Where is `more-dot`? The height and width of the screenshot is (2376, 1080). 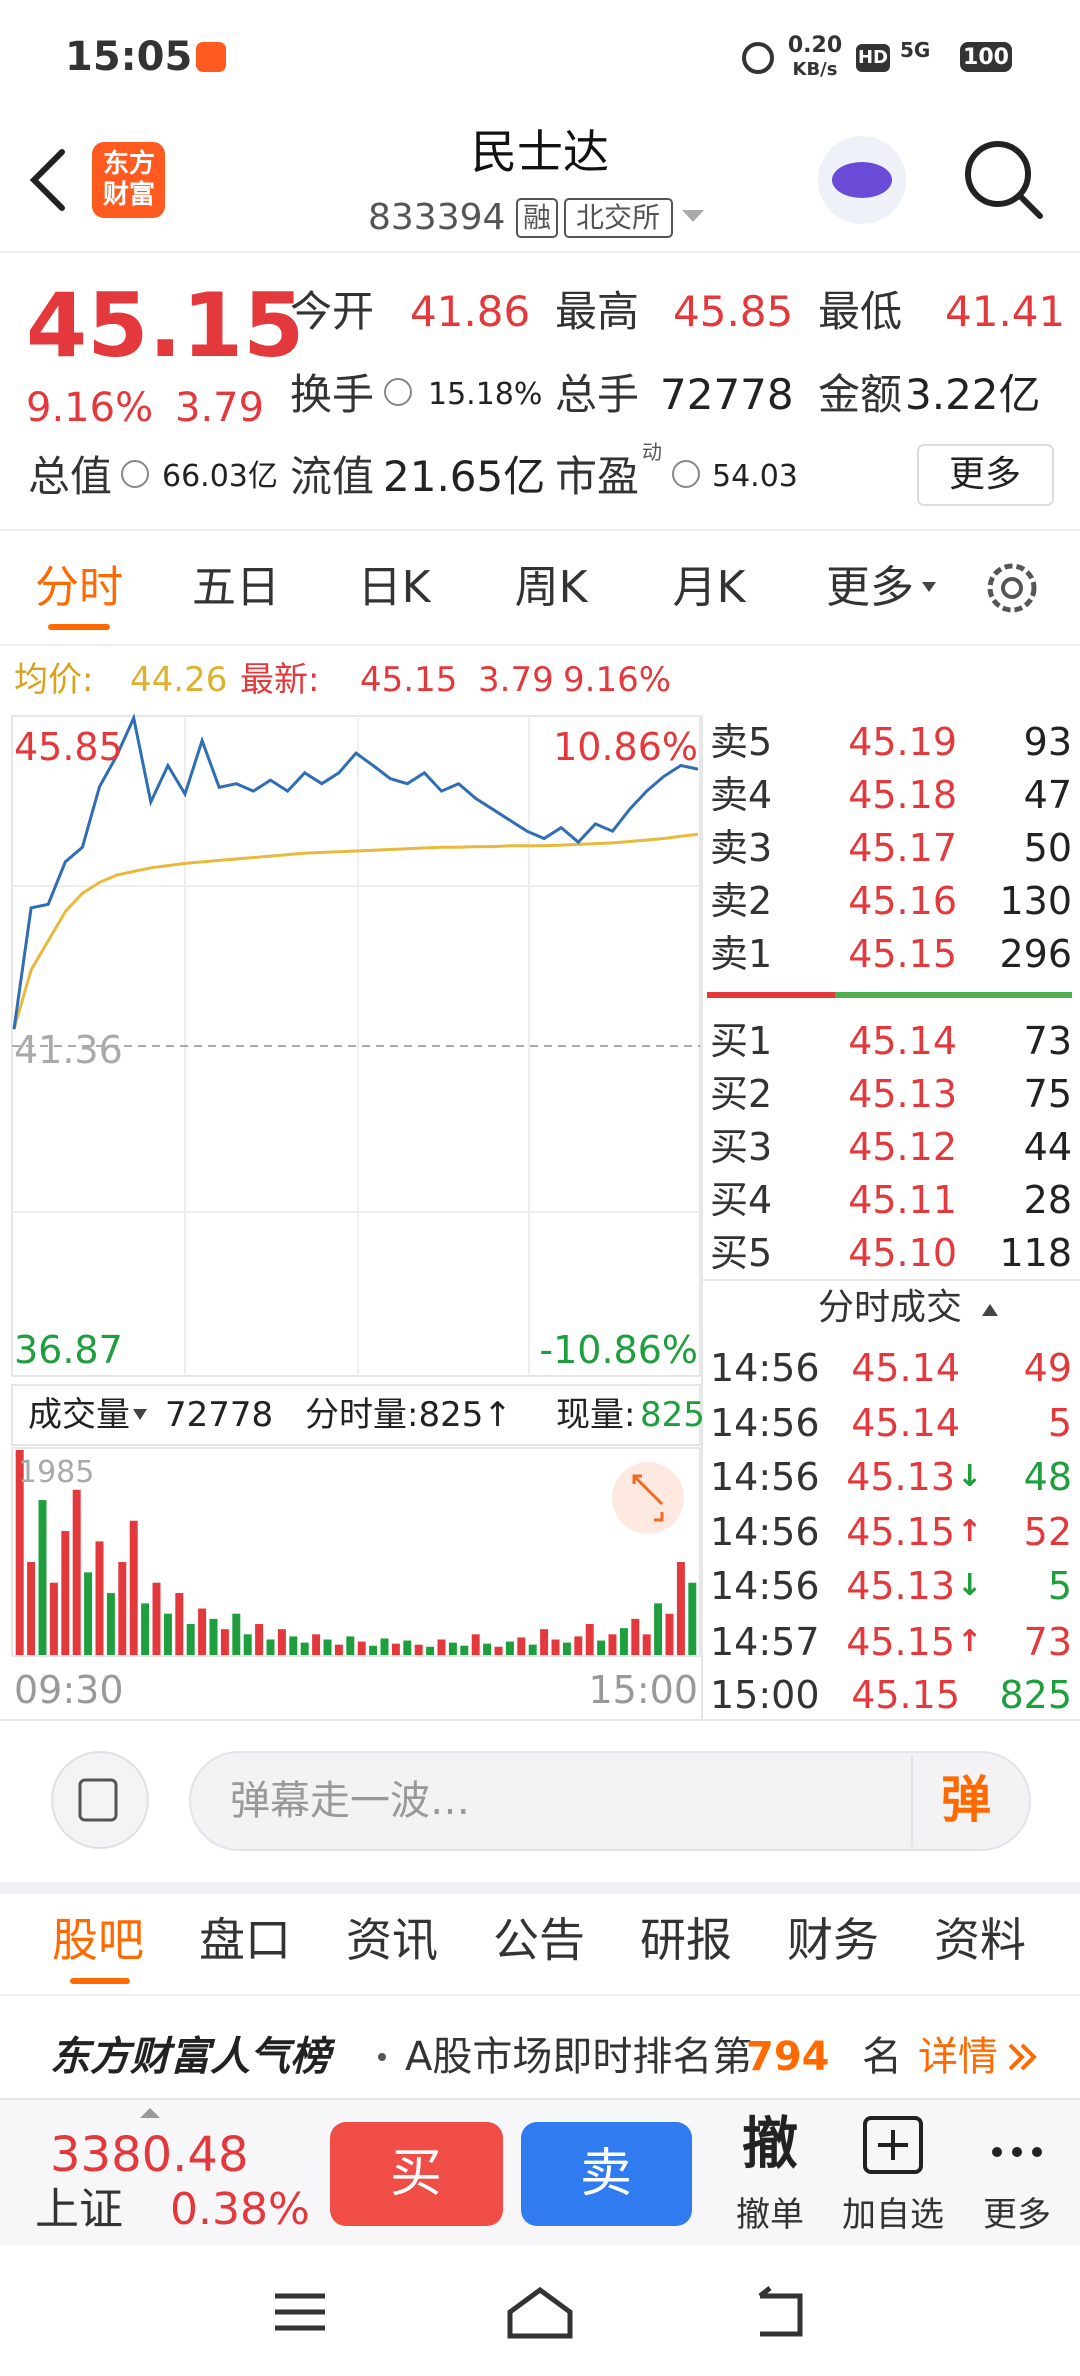 more-dot is located at coordinates (997, 2152).